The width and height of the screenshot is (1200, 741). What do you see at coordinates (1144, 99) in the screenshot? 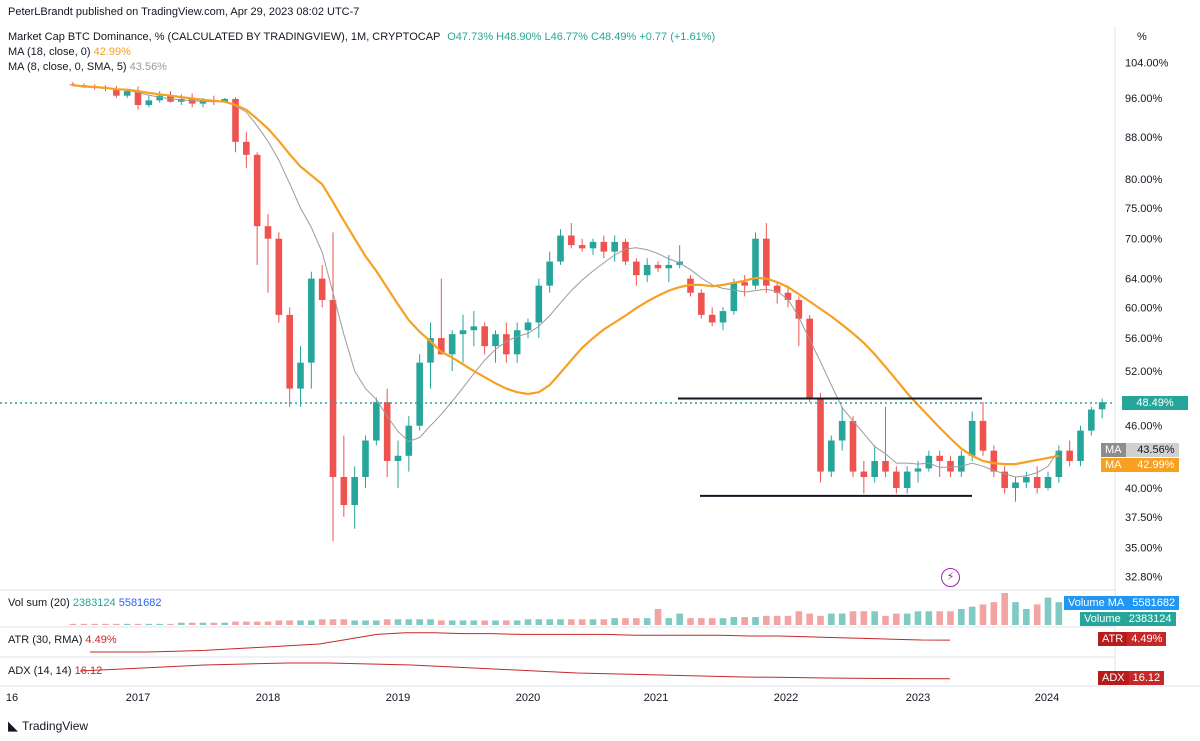
I see `price-tick-label: 96.00%` at bounding box center [1144, 99].